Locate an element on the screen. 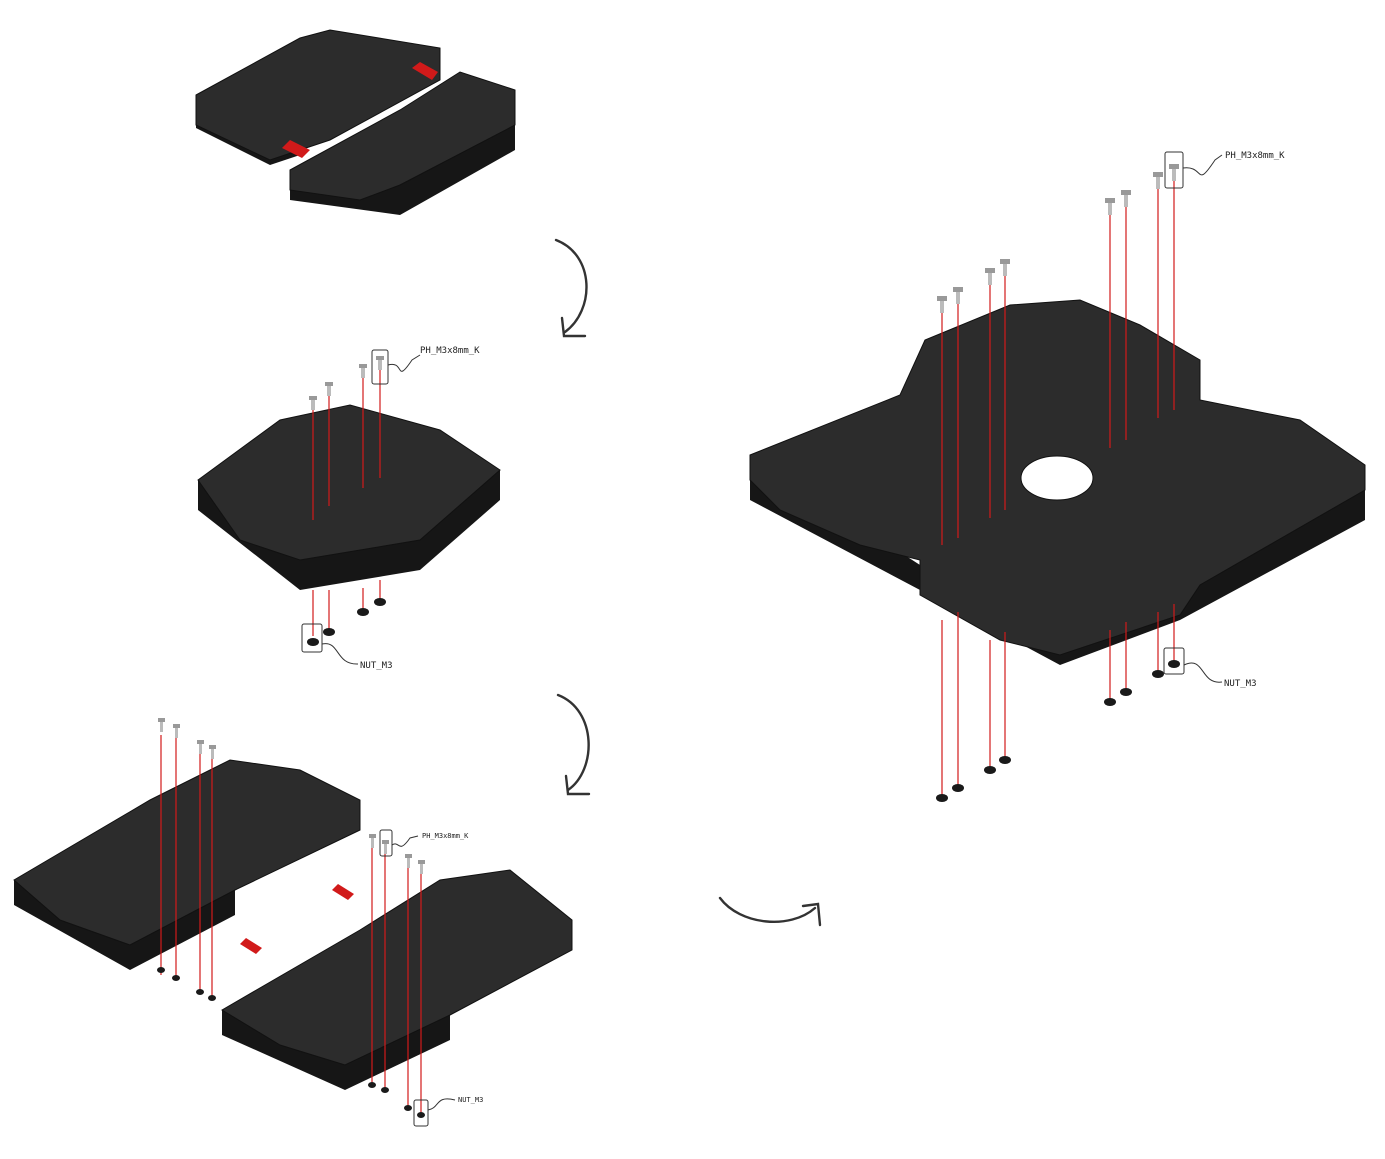 Image resolution: width=1385 pixels, height=1159 pixels. nut-label-step-3: NUT_M3 is located at coordinates (470, 1100).